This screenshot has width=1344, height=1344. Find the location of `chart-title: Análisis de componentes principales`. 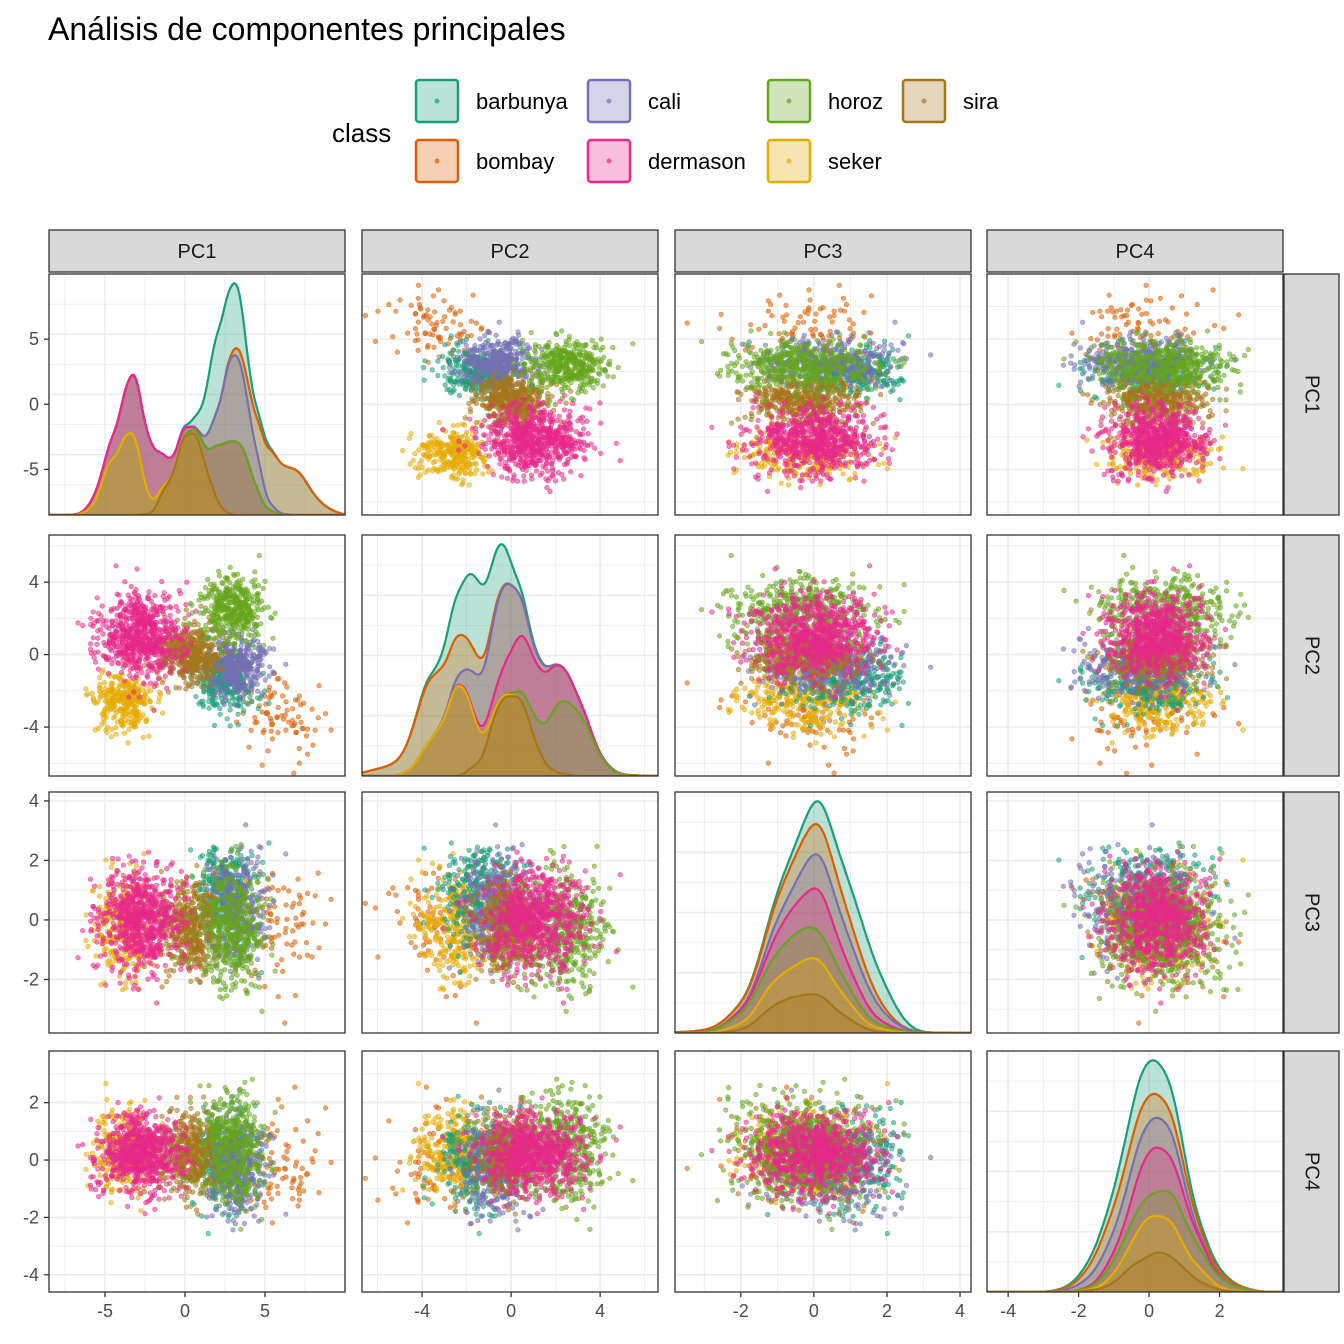

chart-title: Análisis de componentes principales is located at coordinates (307, 29).